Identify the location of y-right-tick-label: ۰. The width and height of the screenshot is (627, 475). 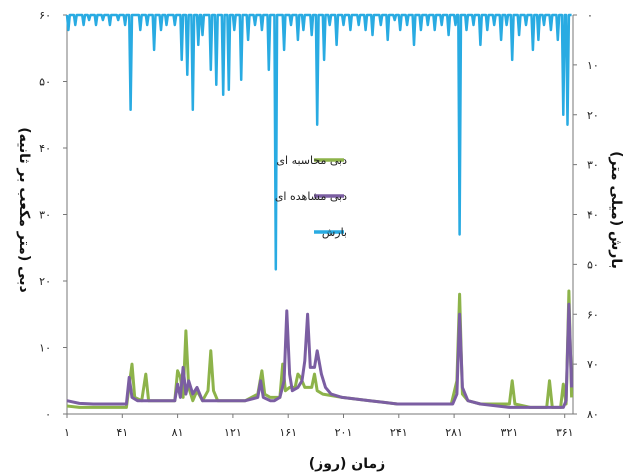
(590, 15).